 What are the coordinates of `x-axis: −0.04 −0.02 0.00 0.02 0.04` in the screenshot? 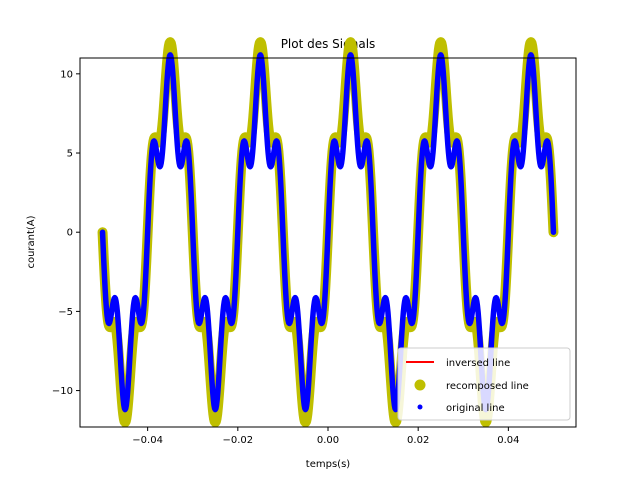 It's located at (325, 436).